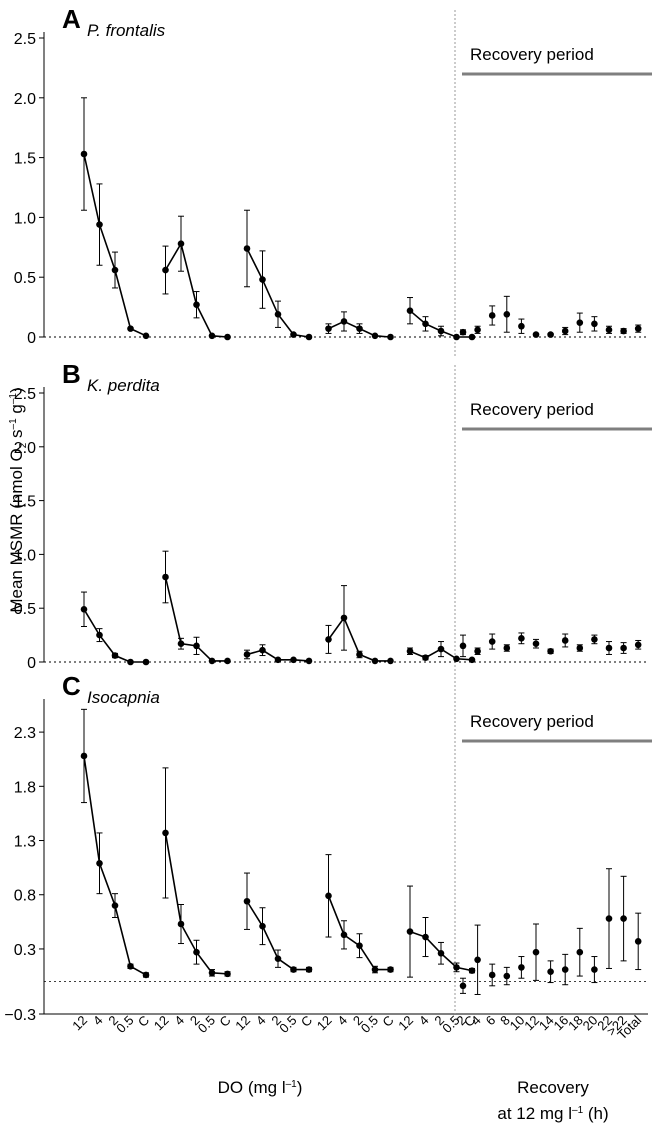  I want to click on y-tick-label: 2.3, so click(25, 733).